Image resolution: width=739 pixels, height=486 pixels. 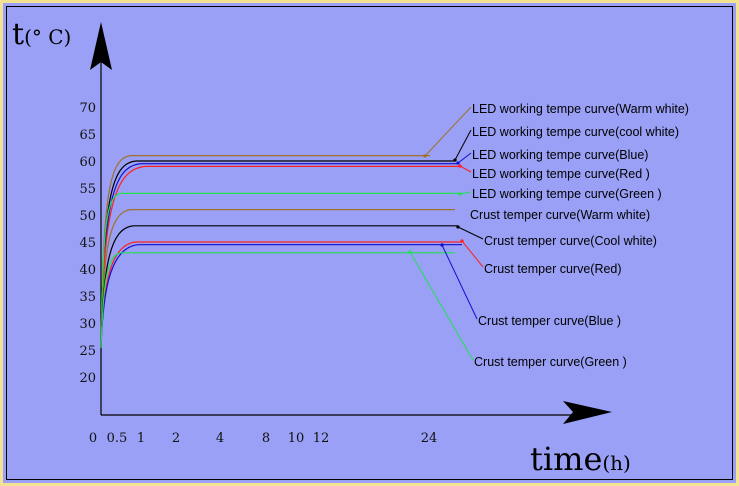 What do you see at coordinates (550, 362) in the screenshot?
I see `series-label: Crust temper curve(Green )` at bounding box center [550, 362].